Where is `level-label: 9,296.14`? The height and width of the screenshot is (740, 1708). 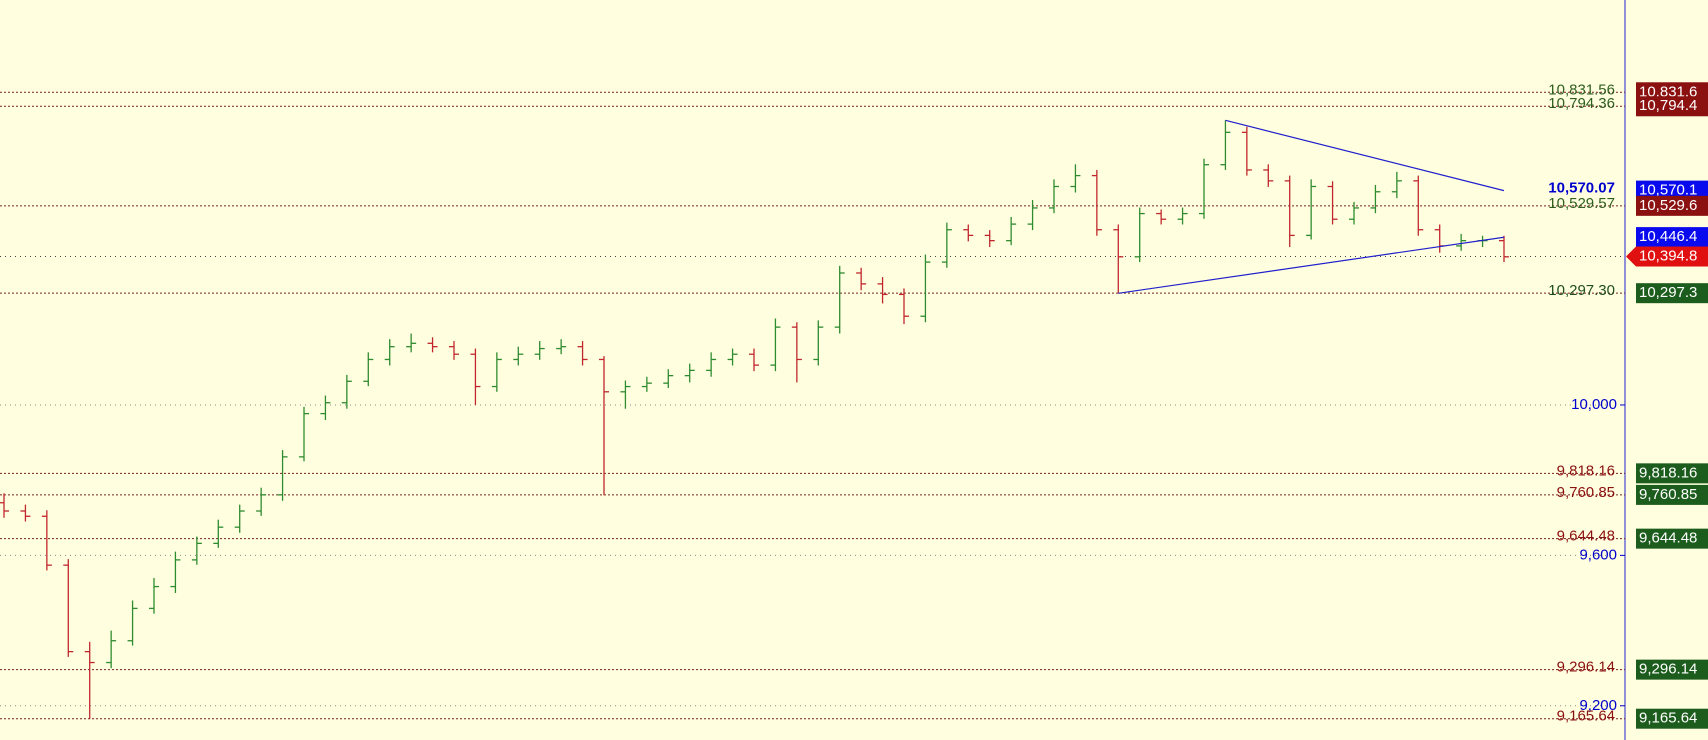 level-label: 9,296.14 is located at coordinates (1586, 667).